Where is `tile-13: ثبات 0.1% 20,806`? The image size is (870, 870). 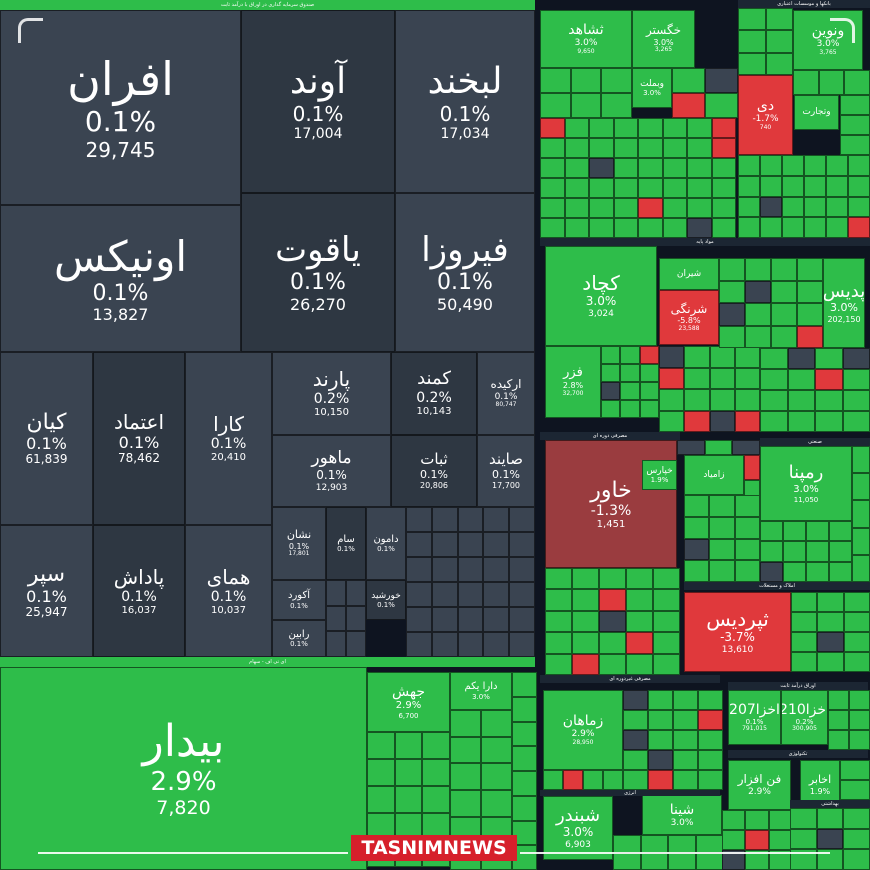 tile-13: ثبات 0.1% 20,806 is located at coordinates (434, 471).